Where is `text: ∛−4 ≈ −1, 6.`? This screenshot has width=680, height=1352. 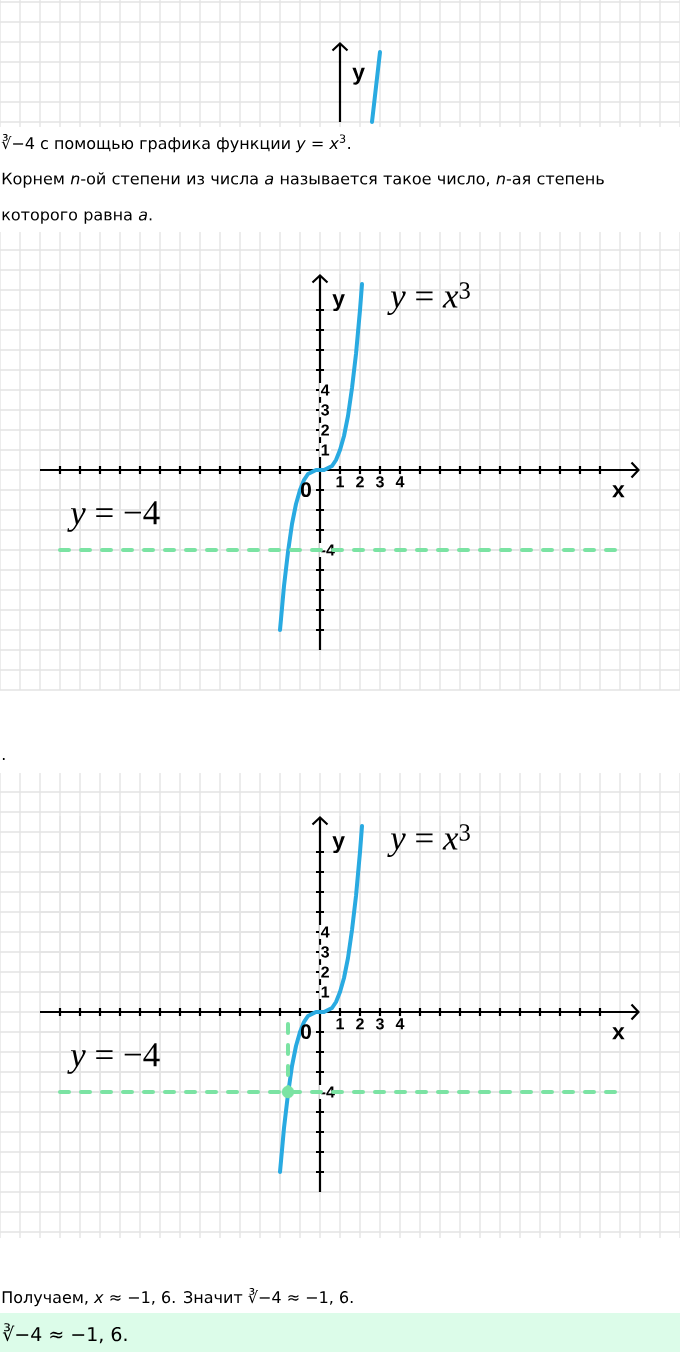
text: ∛−4 ≈ −1, 6. is located at coordinates (64, 1333).